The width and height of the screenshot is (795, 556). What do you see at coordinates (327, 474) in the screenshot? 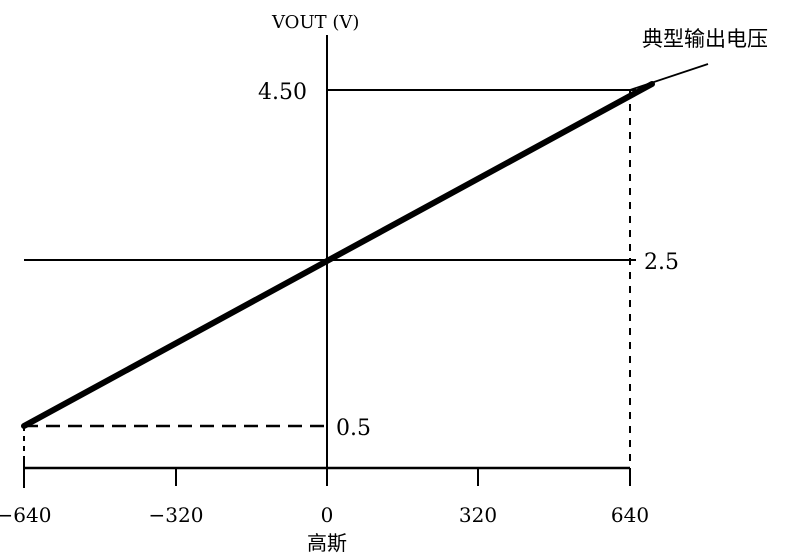
I see `x-ticks` at bounding box center [327, 474].